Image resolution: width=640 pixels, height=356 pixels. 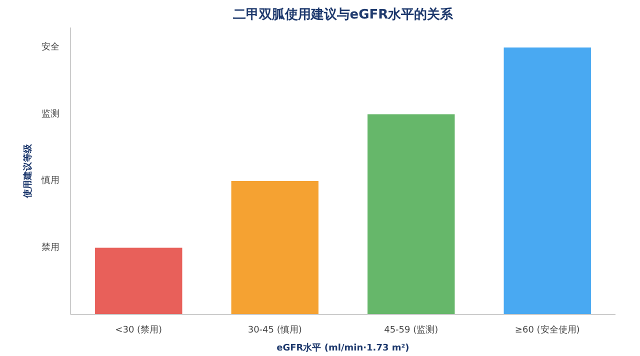 I want to click on x-tick-label: 30-45 (慎用), so click(x=275, y=330).